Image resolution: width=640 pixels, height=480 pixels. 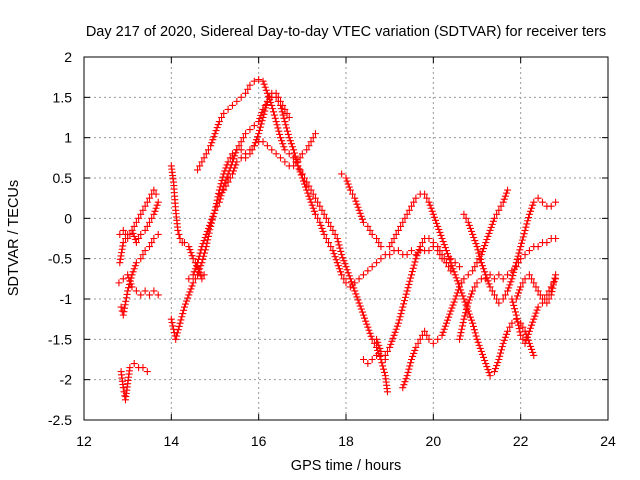 I want to click on x-tick-label: 20, so click(x=434, y=441).